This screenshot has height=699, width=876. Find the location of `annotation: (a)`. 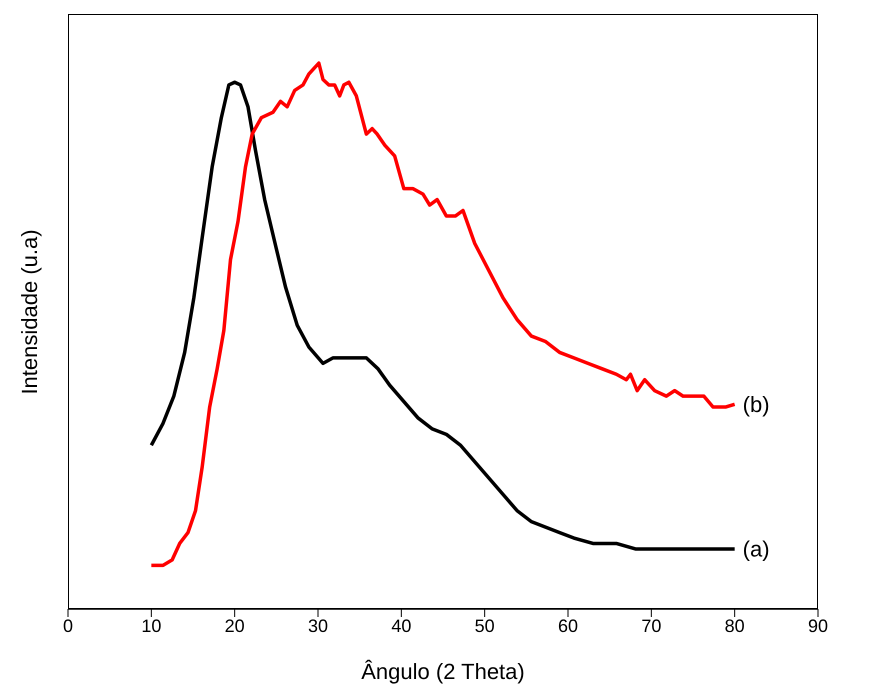

annotation: (a) is located at coordinates (756, 549).